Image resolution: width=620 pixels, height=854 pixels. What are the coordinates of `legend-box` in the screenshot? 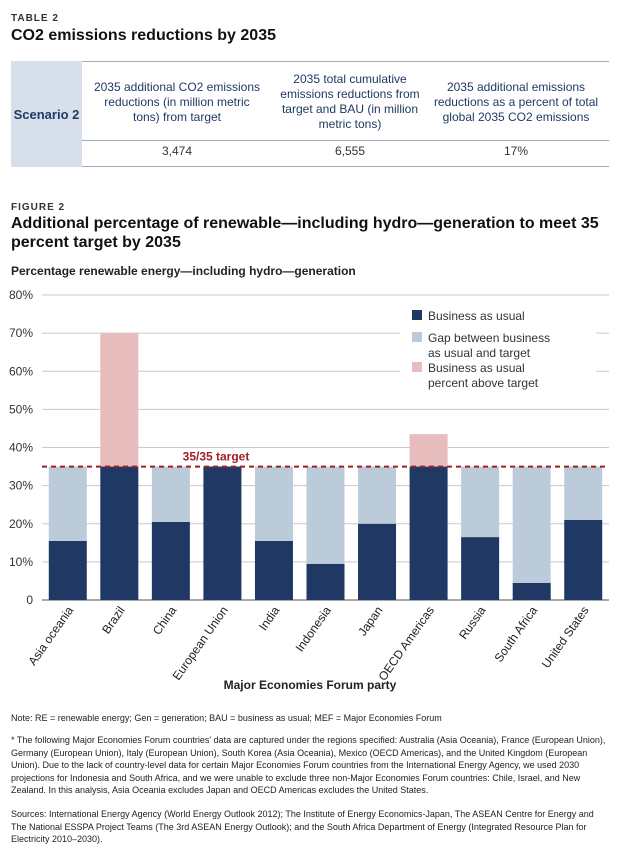 It's located at (498, 352).